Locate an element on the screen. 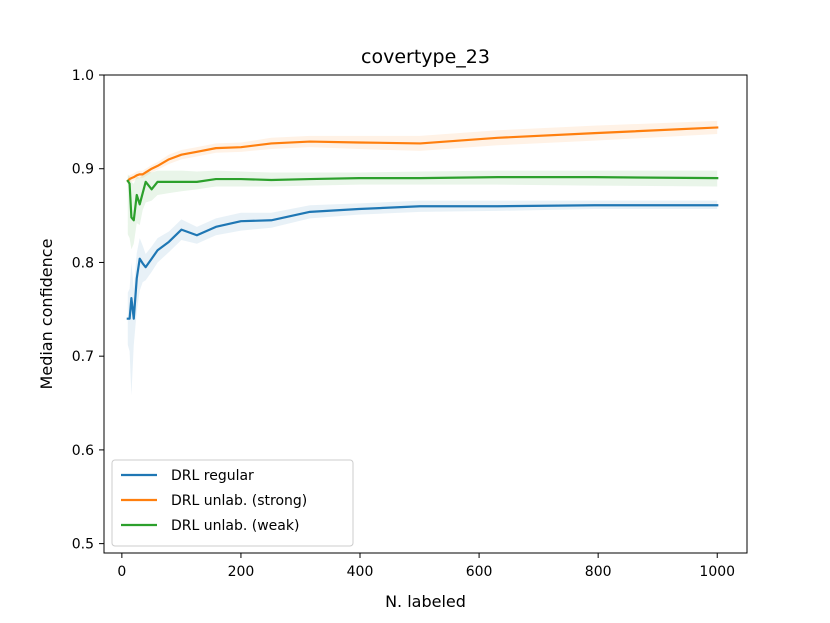  y-tick-label: 1.0 is located at coordinates (83, 76).